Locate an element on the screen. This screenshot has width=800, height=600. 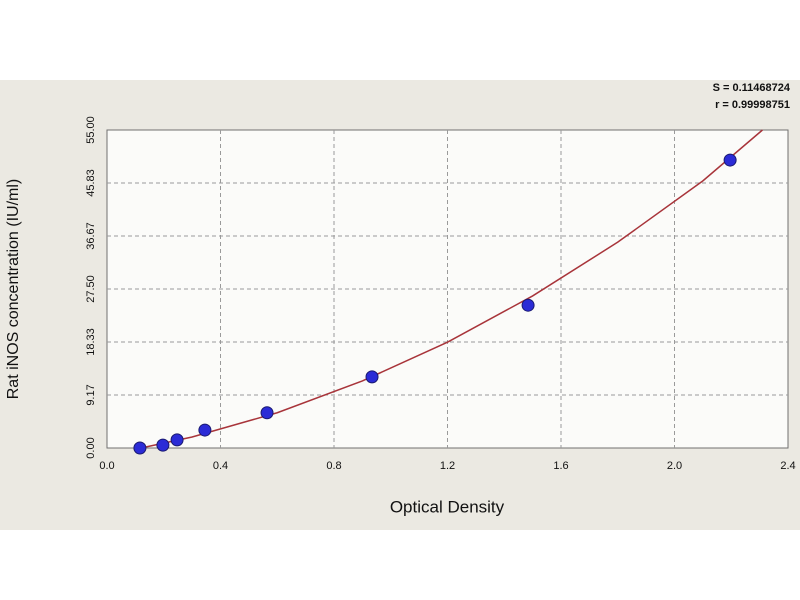
x-axis-label: Optical Density is located at coordinates (447, 506).